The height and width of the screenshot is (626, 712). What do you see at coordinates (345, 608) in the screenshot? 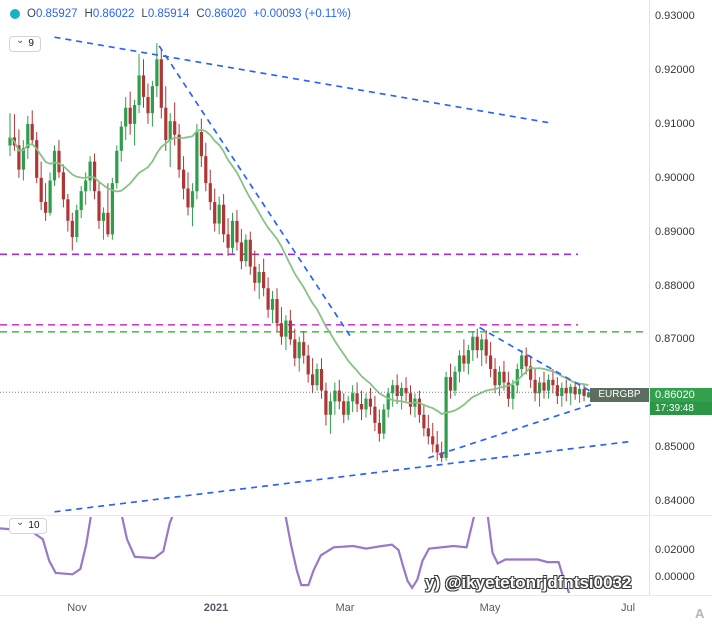
I see `time-tick-label: Mar` at bounding box center [345, 608].